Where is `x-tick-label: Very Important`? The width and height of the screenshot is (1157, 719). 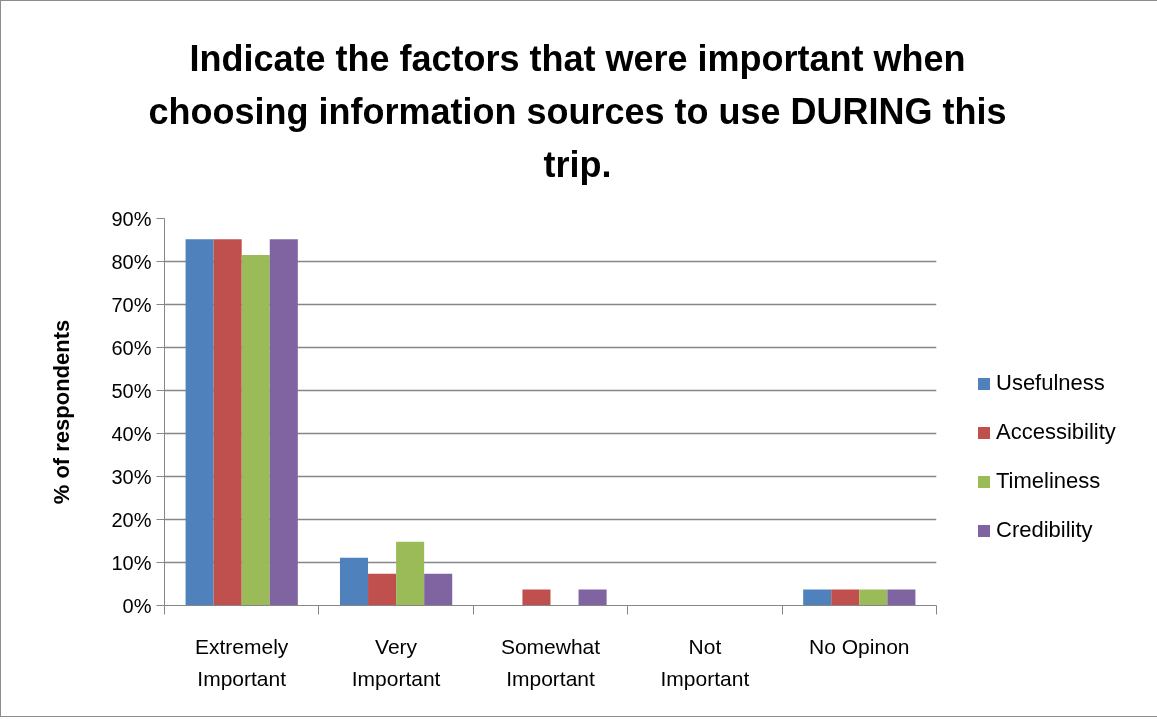 x-tick-label: Very Important is located at coordinates (396, 662).